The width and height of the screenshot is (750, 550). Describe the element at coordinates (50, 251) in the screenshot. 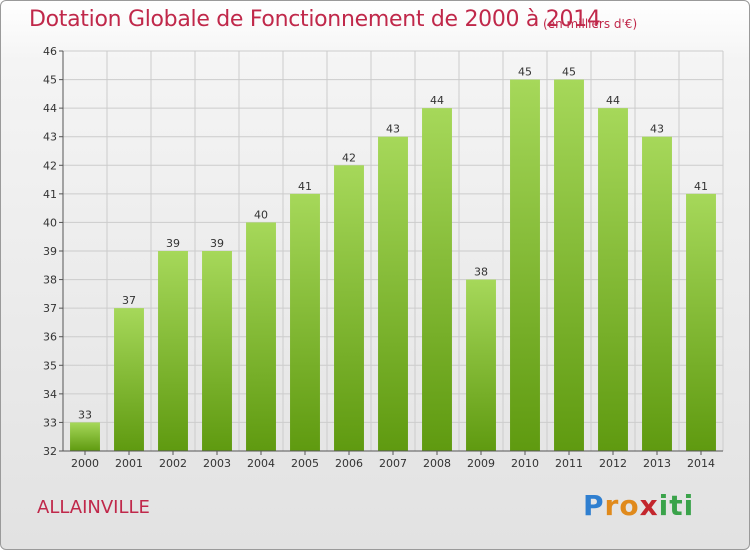

I see `y-tick-label: 39` at that location.